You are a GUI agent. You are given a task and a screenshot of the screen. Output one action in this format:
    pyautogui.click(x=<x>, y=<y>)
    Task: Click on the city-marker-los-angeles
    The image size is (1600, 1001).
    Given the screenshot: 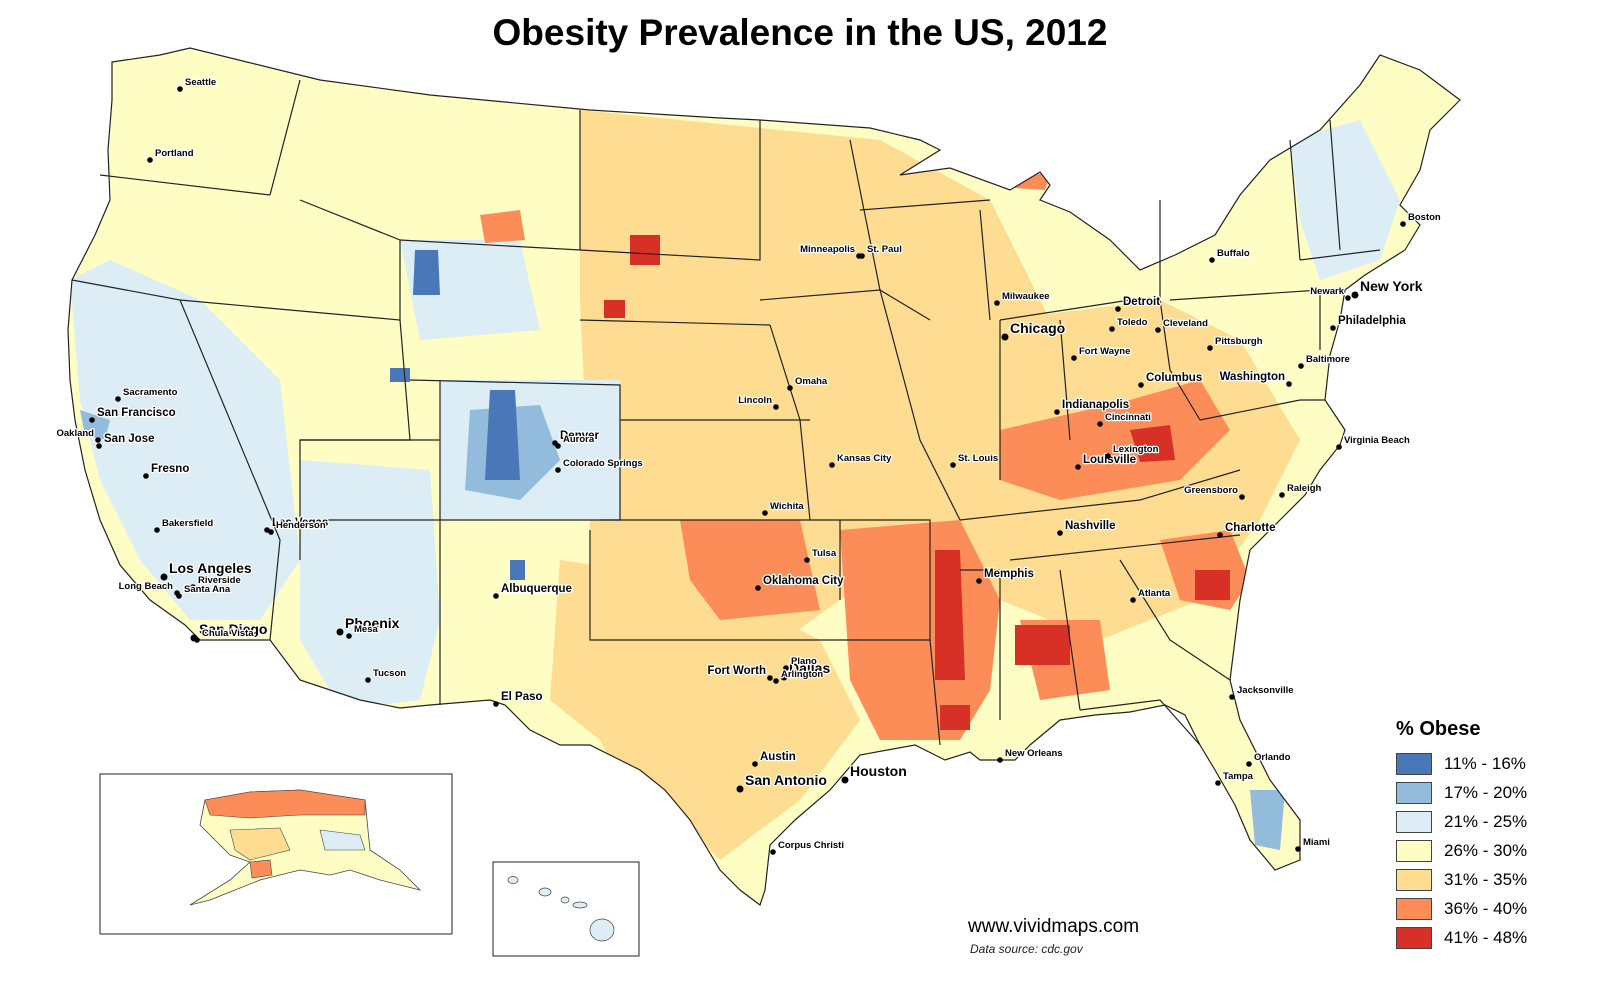 What is the action you would take?
    pyautogui.click(x=164, y=577)
    